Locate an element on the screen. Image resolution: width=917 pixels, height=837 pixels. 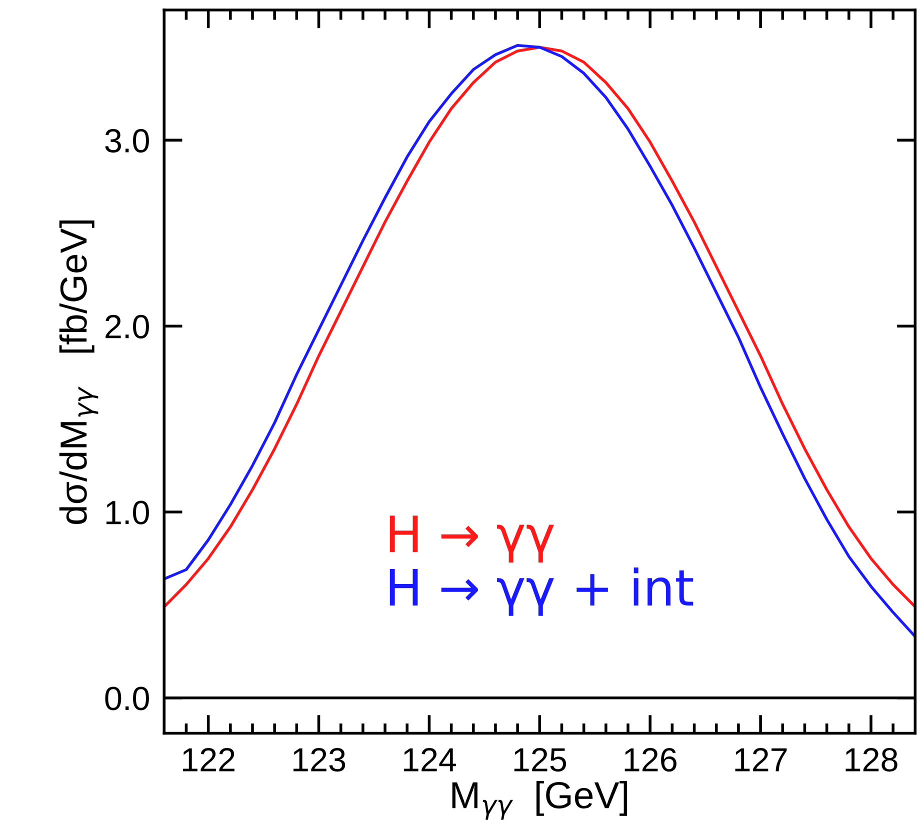
x-tick-label: 128 is located at coordinates (872, 760).